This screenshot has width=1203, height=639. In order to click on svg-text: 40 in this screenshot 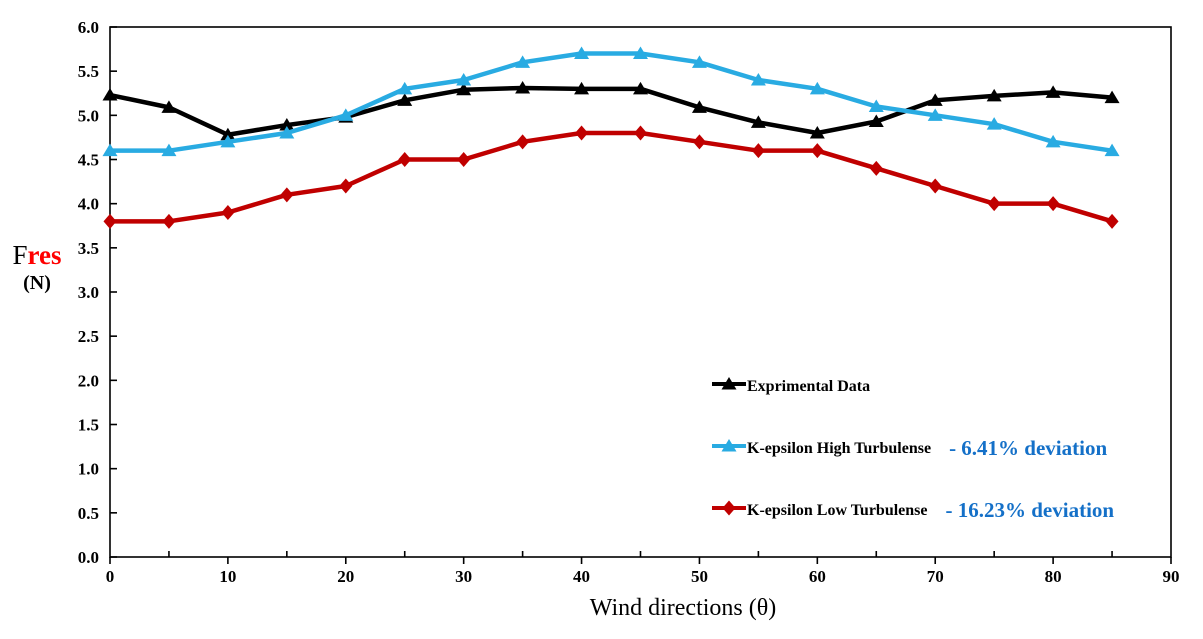, I will do `click(581, 576)`.